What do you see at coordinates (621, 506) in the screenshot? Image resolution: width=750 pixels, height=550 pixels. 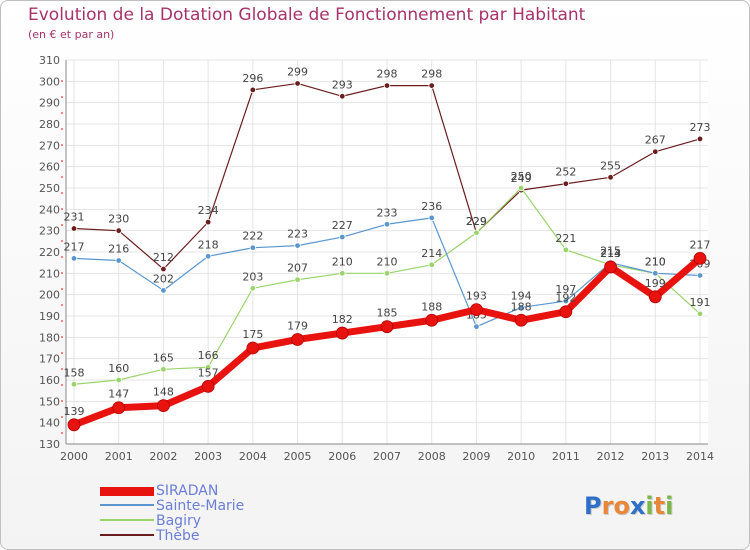 I see `logo-letter: o` at bounding box center [621, 506].